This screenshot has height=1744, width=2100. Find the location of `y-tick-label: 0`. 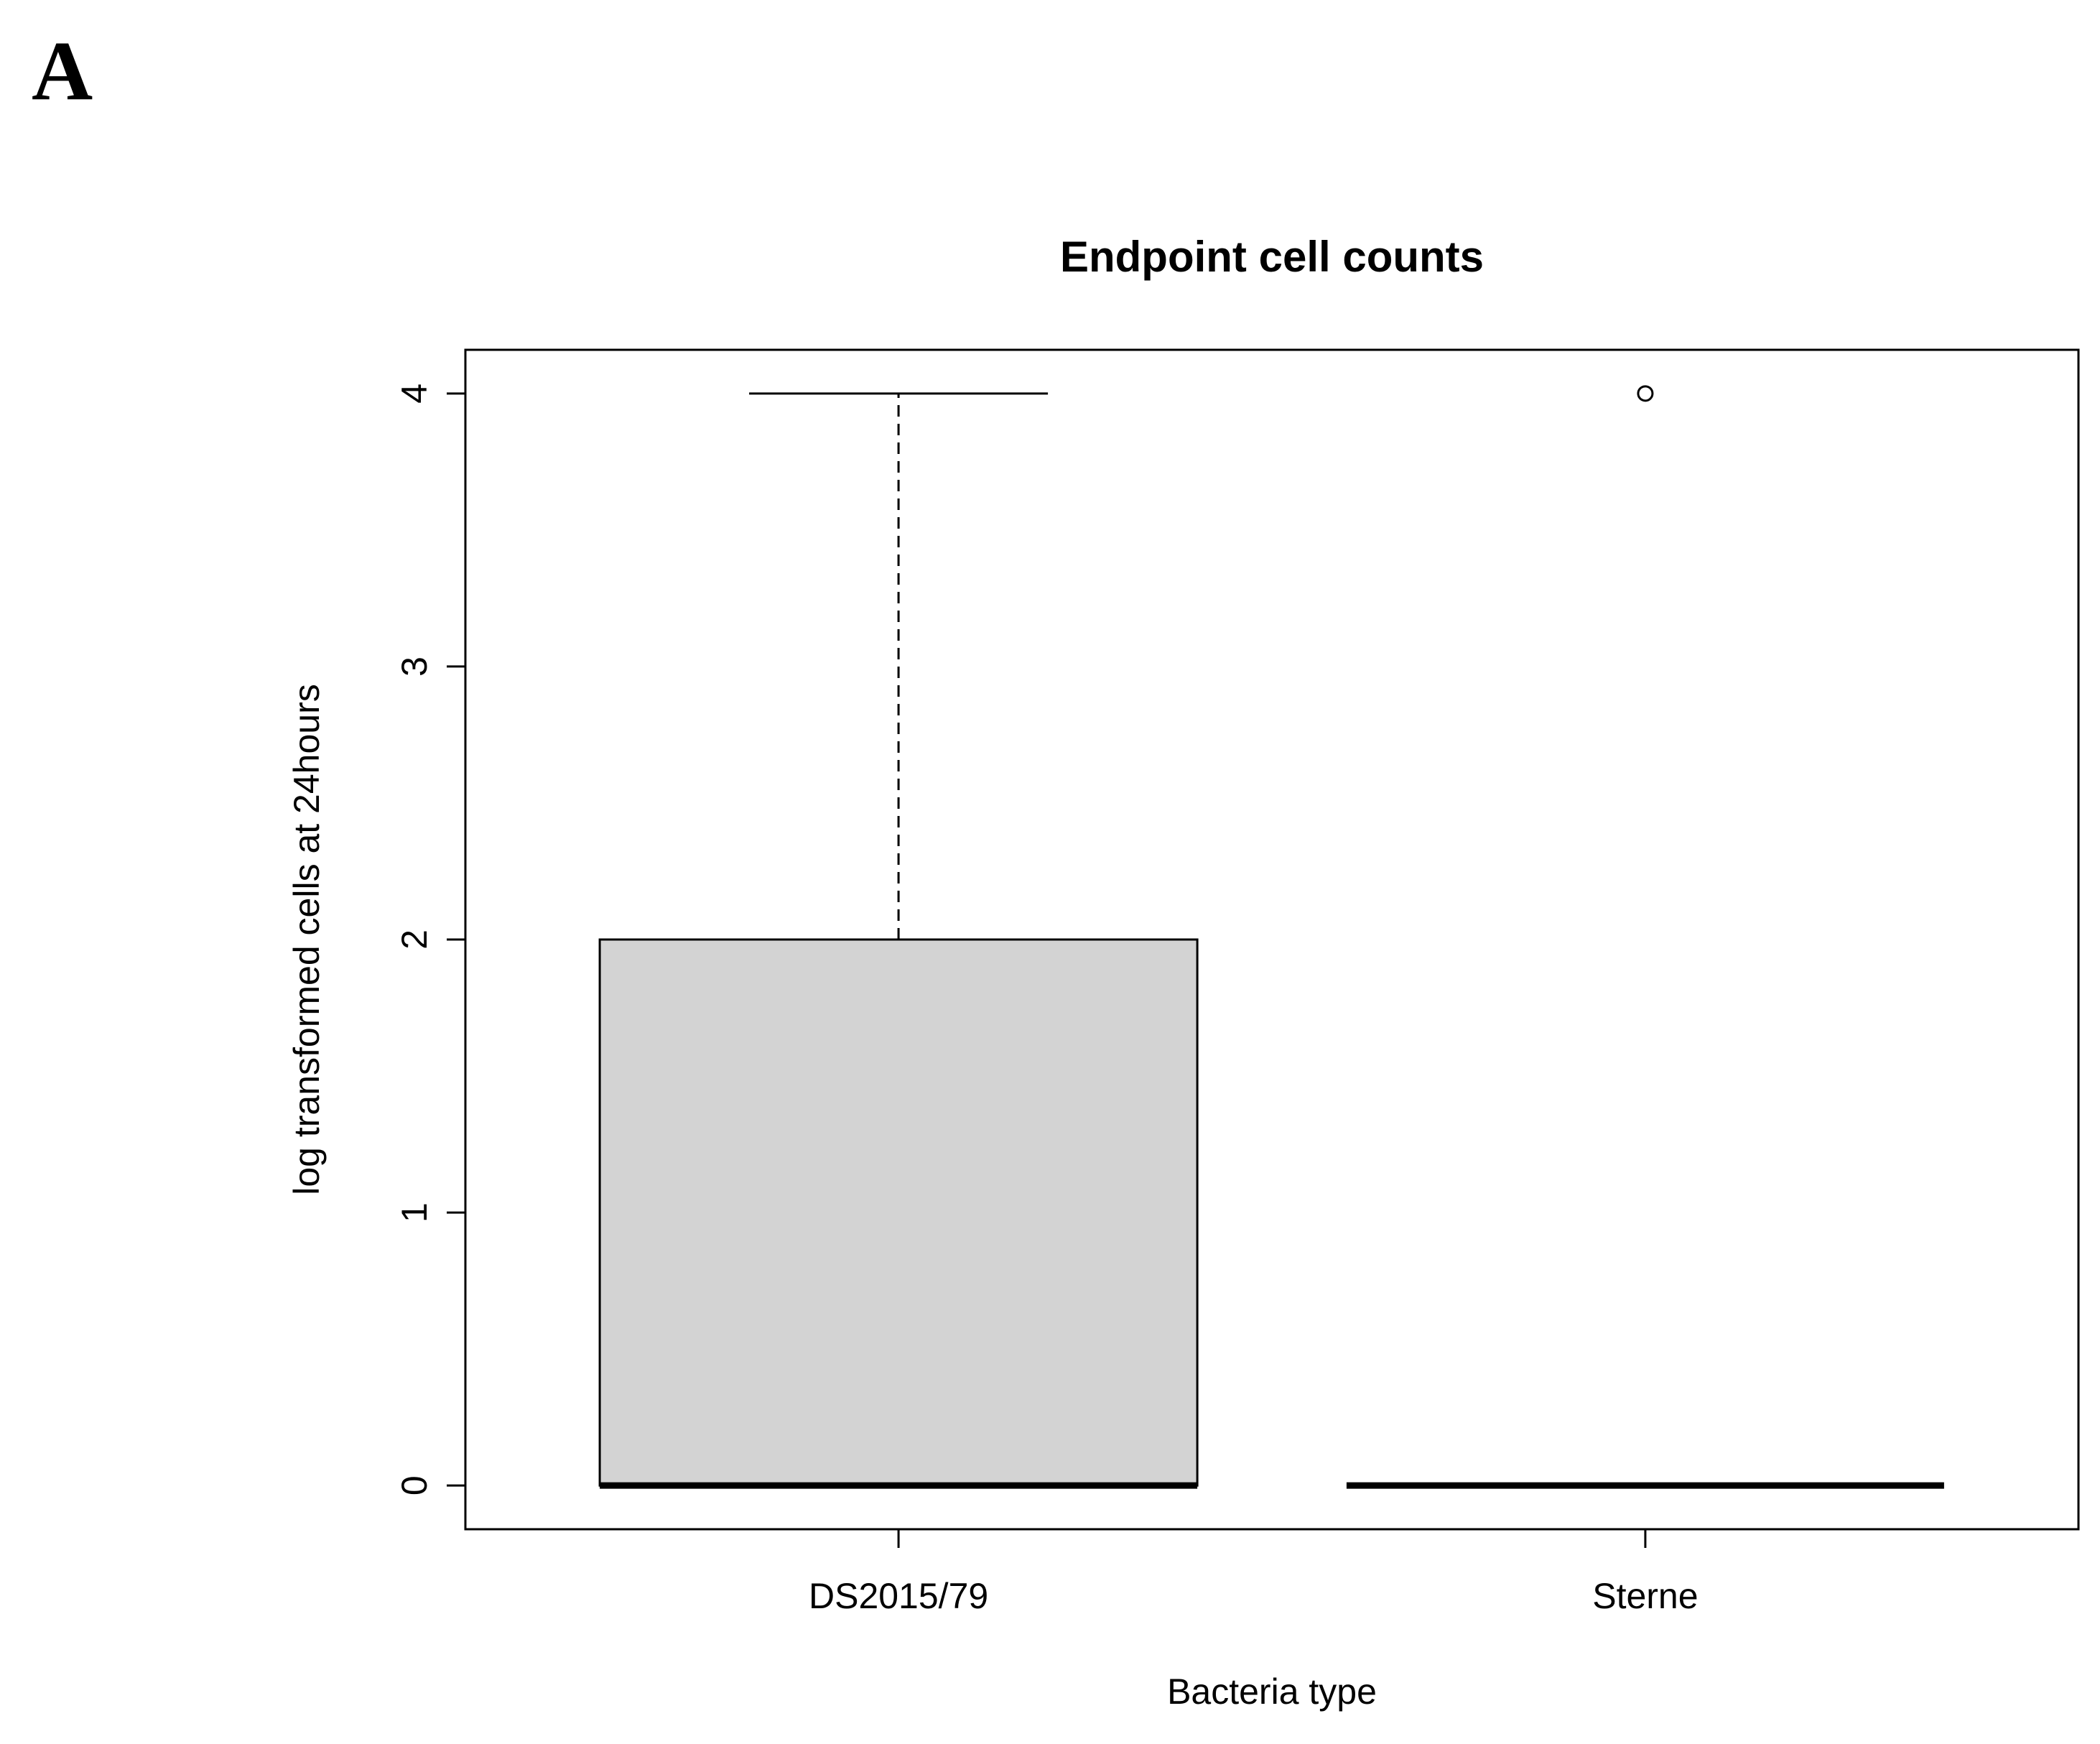

y-tick-label: 0 is located at coordinates (414, 1485).